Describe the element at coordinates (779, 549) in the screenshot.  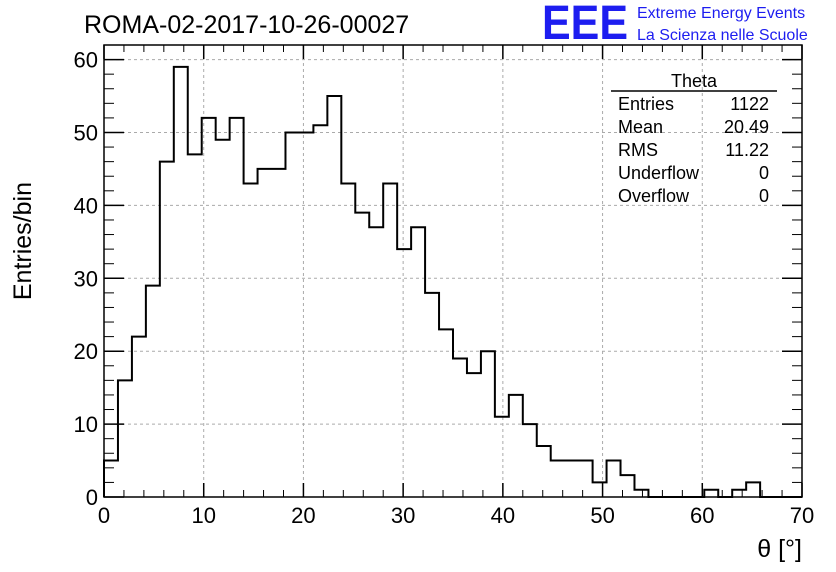
I see `x-axis-label: θ [°]` at that location.